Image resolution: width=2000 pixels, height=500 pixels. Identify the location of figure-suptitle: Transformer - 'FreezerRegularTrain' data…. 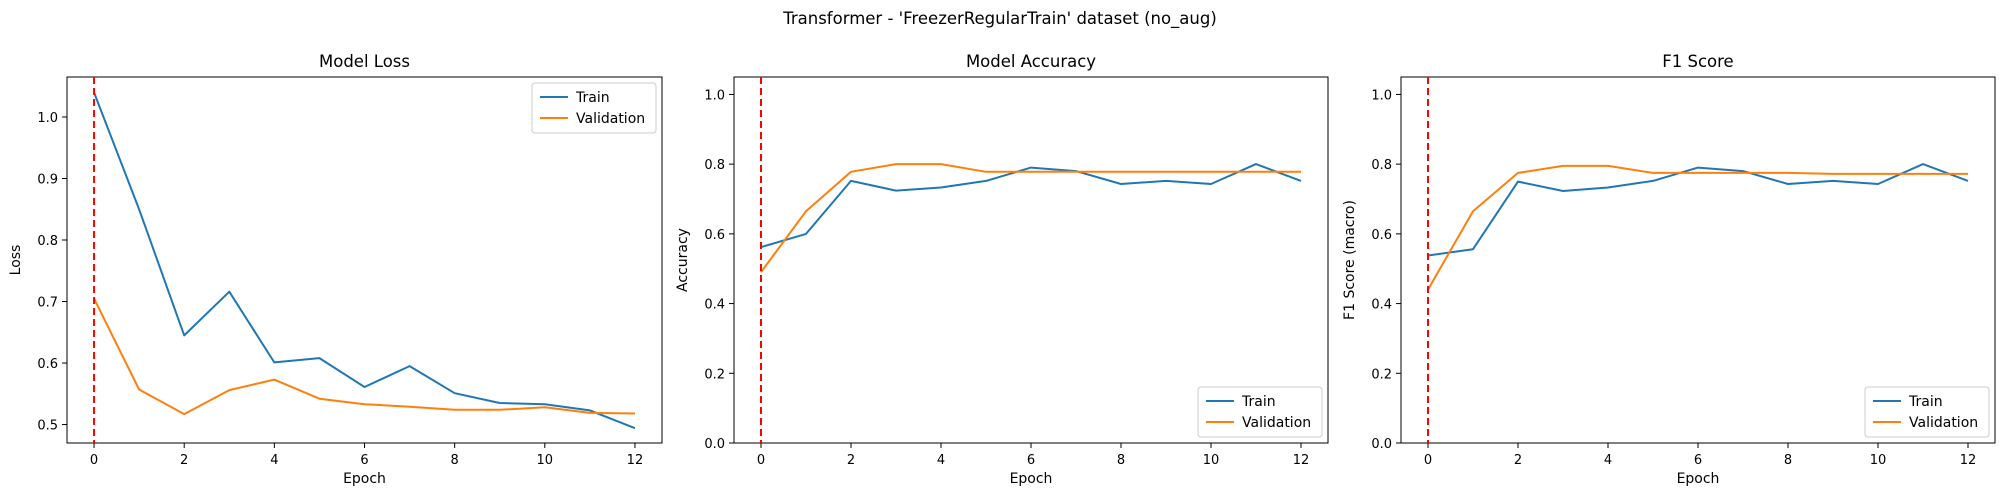
(999, 19).